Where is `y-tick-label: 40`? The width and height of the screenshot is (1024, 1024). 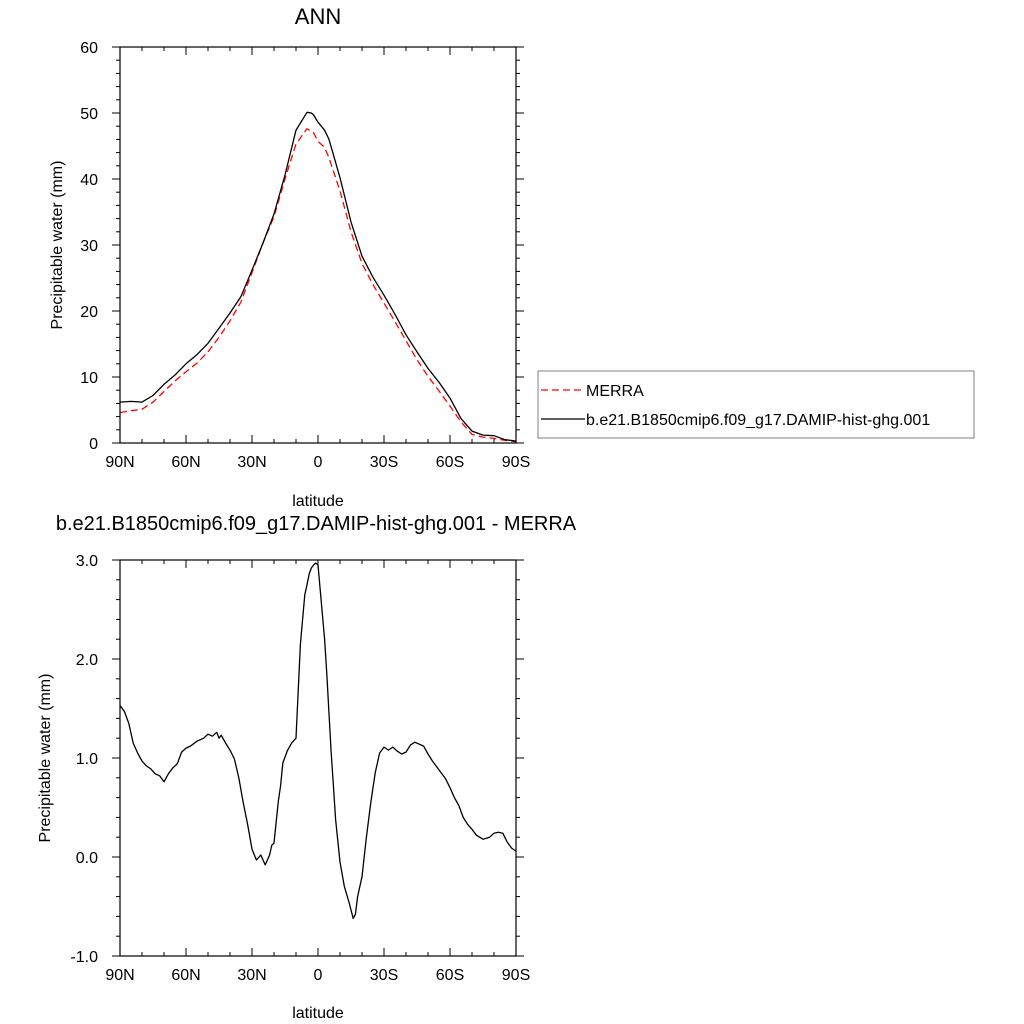 y-tick-label: 40 is located at coordinates (89, 180).